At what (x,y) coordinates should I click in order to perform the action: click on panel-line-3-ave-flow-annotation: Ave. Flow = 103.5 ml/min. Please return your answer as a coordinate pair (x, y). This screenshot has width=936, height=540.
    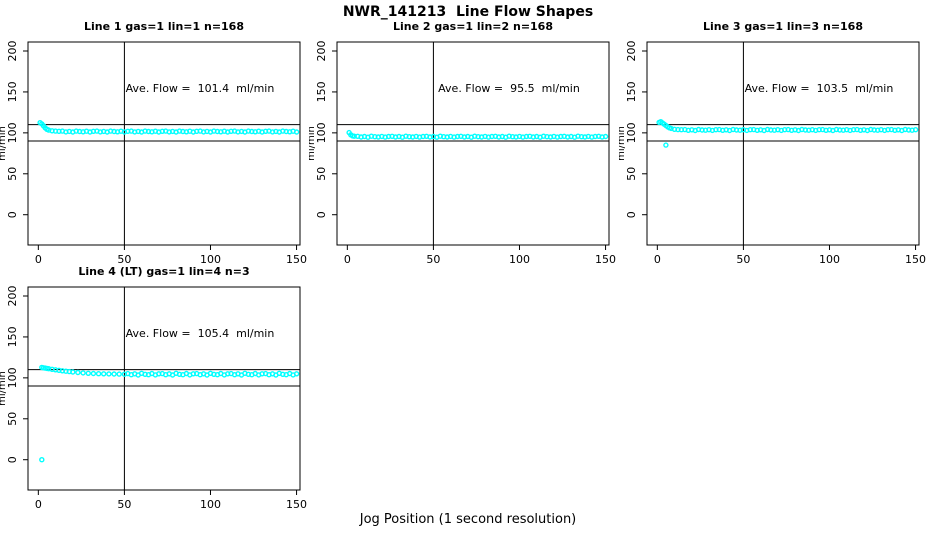
    Looking at the image, I should click on (819, 88).